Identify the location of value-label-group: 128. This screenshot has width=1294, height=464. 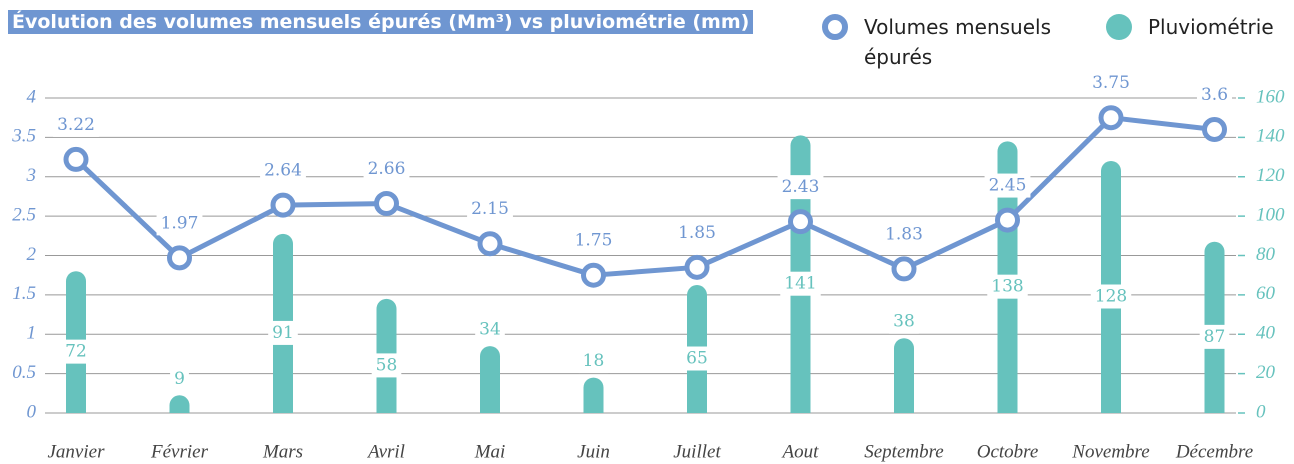
(1111, 296).